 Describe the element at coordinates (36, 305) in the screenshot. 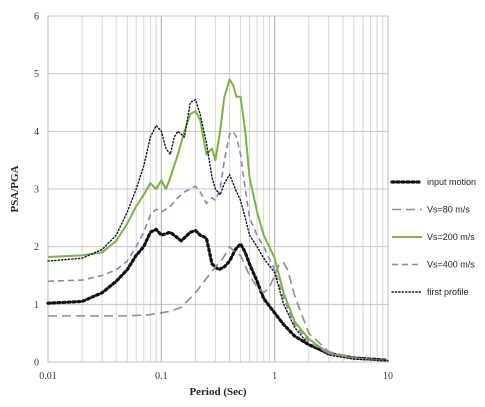

I see `y-tick-label: 1` at that location.